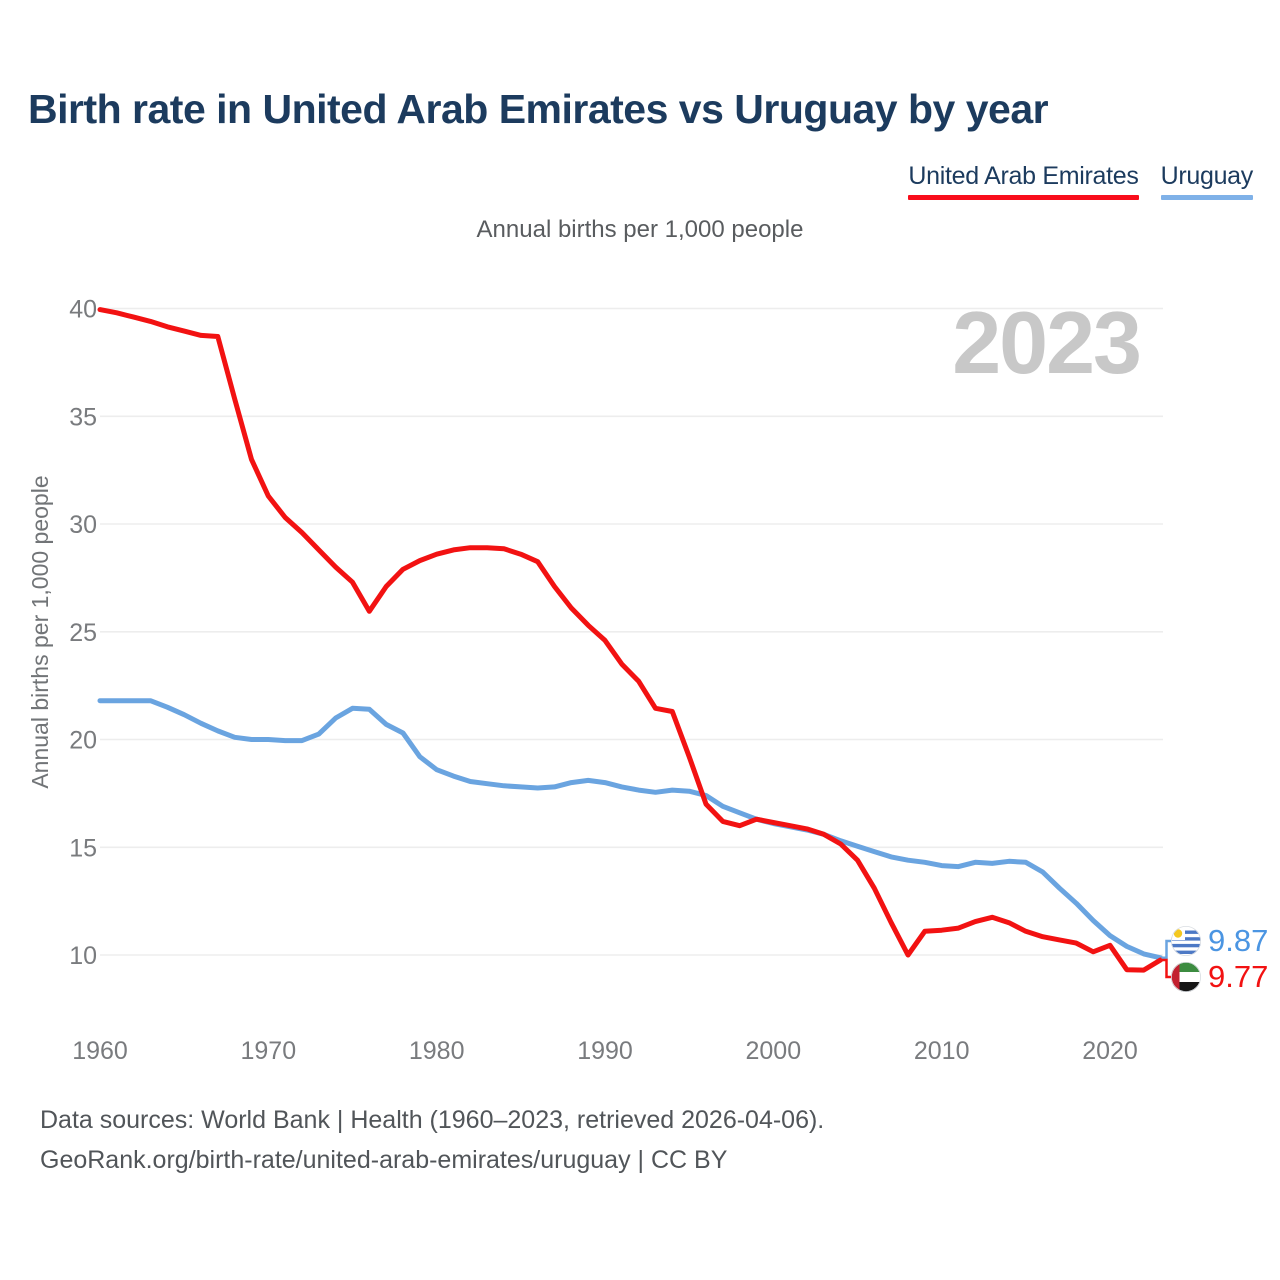  I want to click on uae-end-value: 9.77, so click(1238, 976).